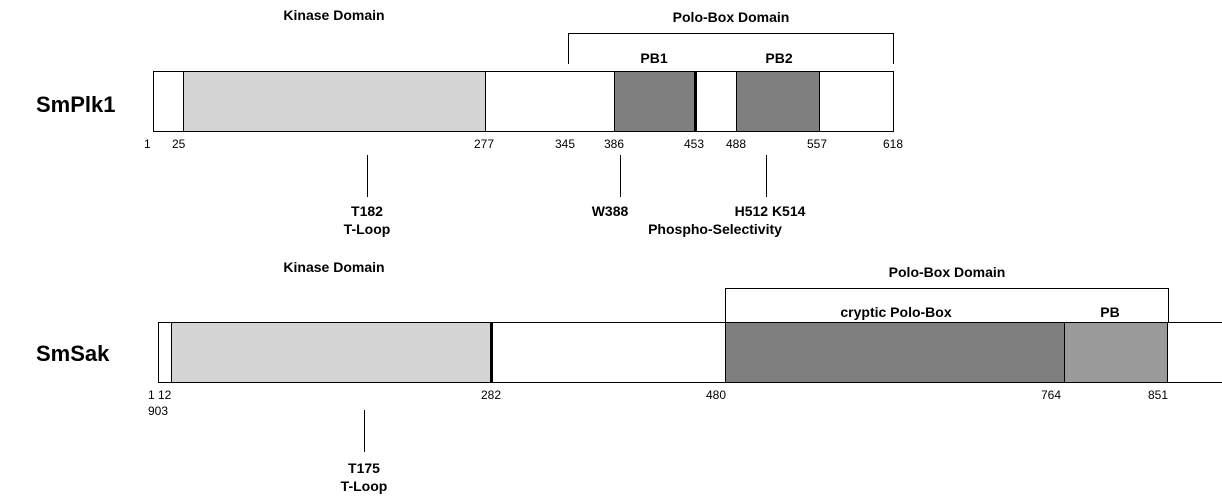  What do you see at coordinates (179, 144) in the screenshot?
I see `plk1-pos-25: 25` at bounding box center [179, 144].